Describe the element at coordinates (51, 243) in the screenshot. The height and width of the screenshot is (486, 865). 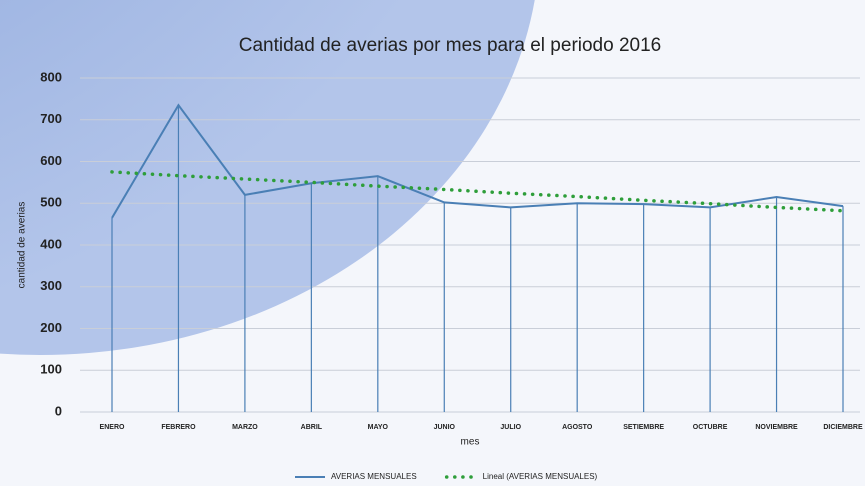
I see `y-tick-label: 400` at that location.